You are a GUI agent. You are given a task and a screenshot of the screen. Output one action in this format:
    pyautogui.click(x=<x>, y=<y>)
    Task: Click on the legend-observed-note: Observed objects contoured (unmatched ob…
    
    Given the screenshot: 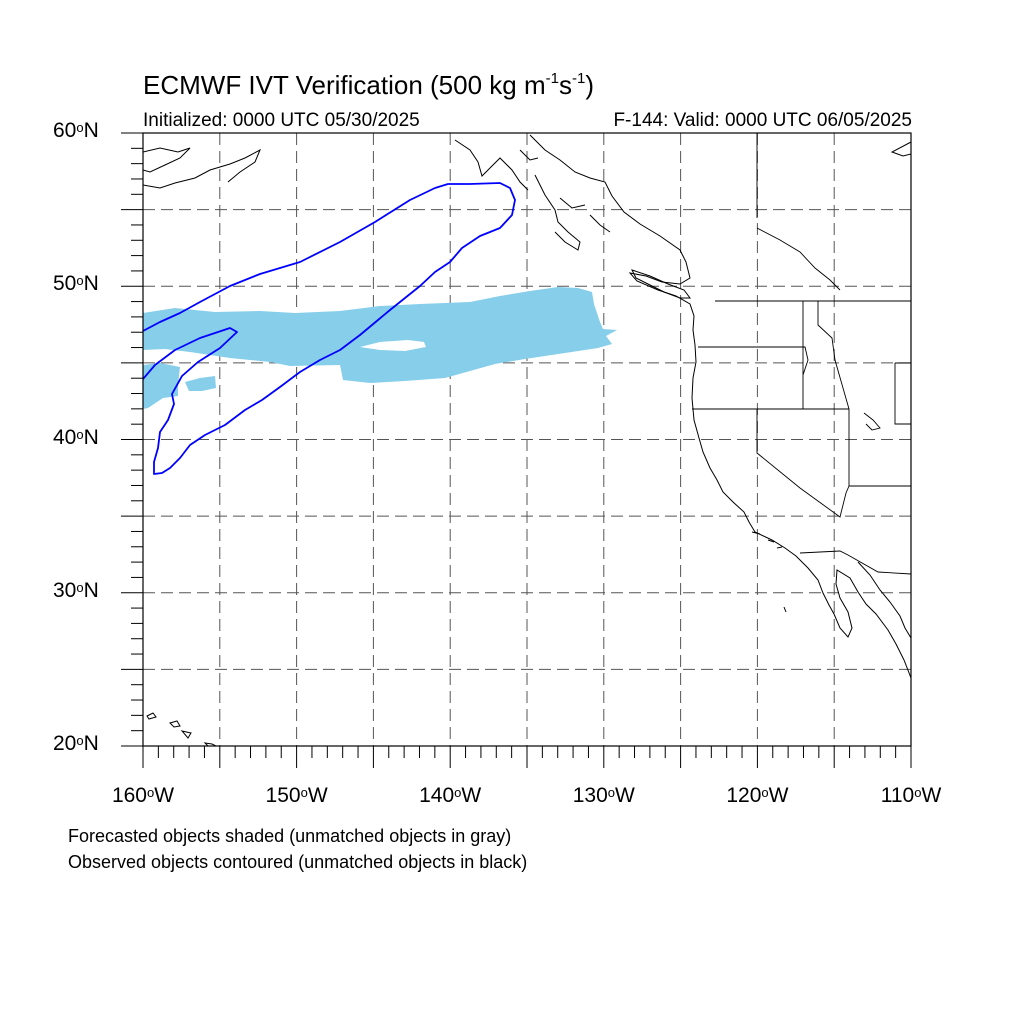 What is the action you would take?
    pyautogui.click(x=298, y=862)
    